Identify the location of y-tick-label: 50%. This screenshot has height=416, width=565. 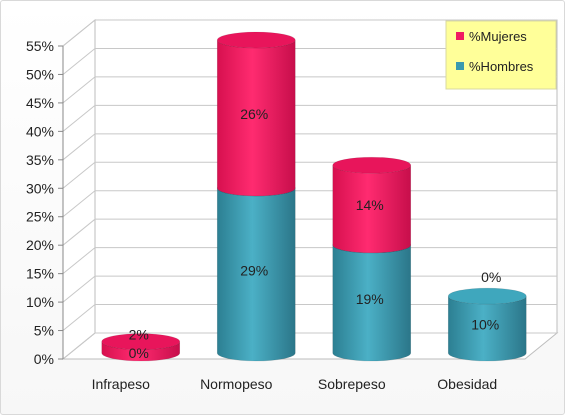
(40, 74).